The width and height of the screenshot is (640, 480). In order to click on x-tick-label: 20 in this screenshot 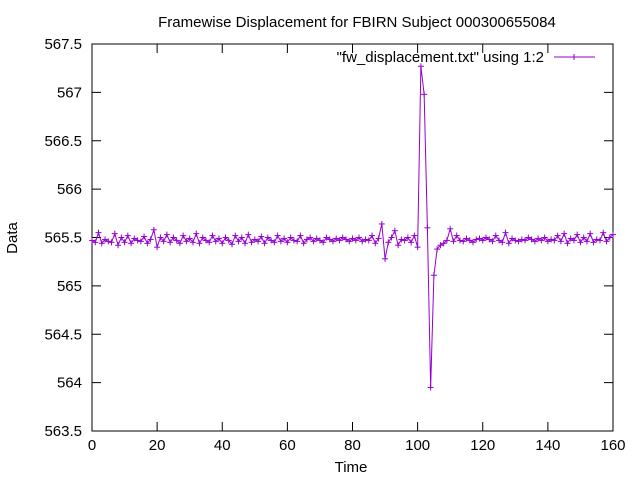, I will do `click(157, 445)`.